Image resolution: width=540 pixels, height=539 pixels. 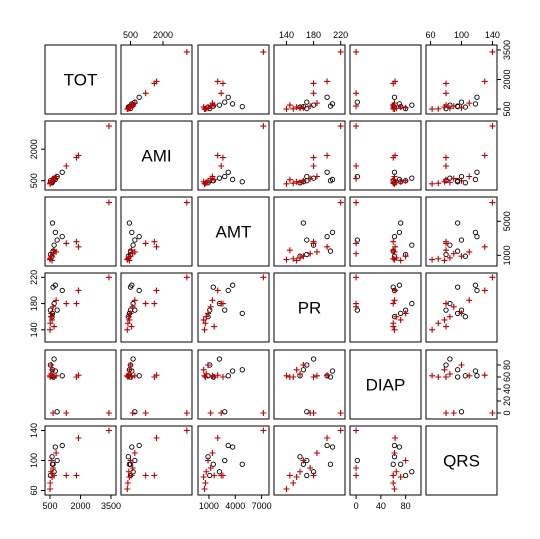 What do you see at coordinates (507, 109) in the screenshot?
I see `tick-label-right-TOT: 500` at bounding box center [507, 109].